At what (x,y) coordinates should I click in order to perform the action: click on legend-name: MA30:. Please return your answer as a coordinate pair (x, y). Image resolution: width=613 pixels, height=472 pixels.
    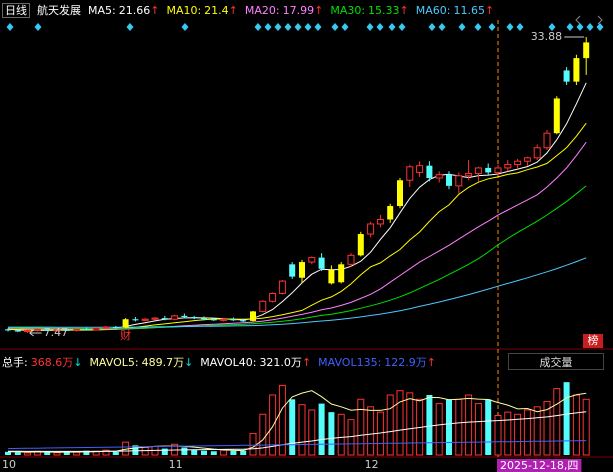
    Looking at the image, I should click on (348, 10).